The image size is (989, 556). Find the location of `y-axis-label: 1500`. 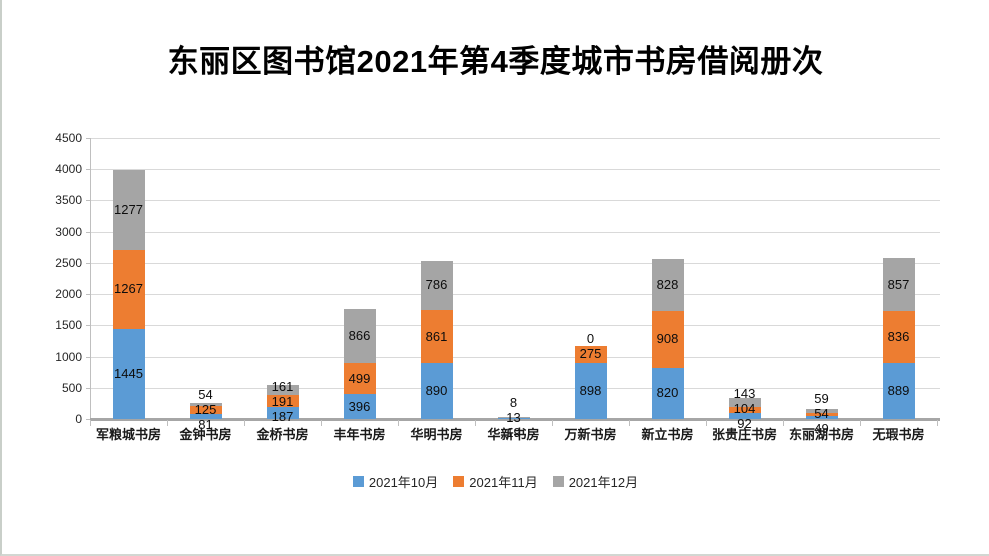

y-axis-label: 1500 is located at coordinates (68, 325).